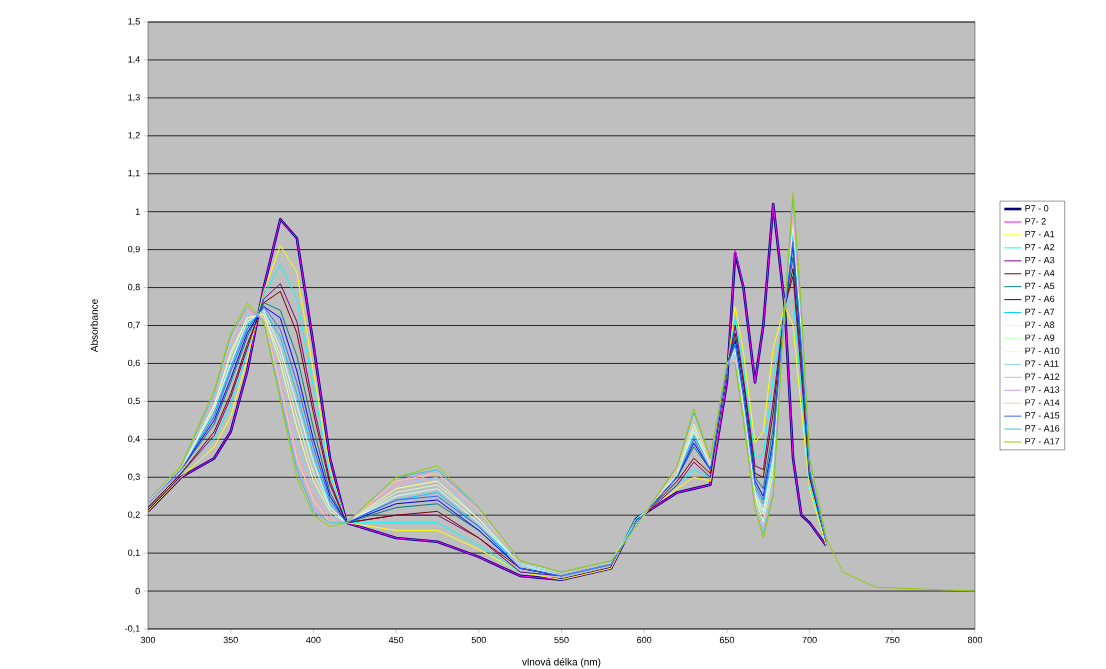  What do you see at coordinates (1040, 311) in the screenshot?
I see `legend-label: P7 - A7` at bounding box center [1040, 311].